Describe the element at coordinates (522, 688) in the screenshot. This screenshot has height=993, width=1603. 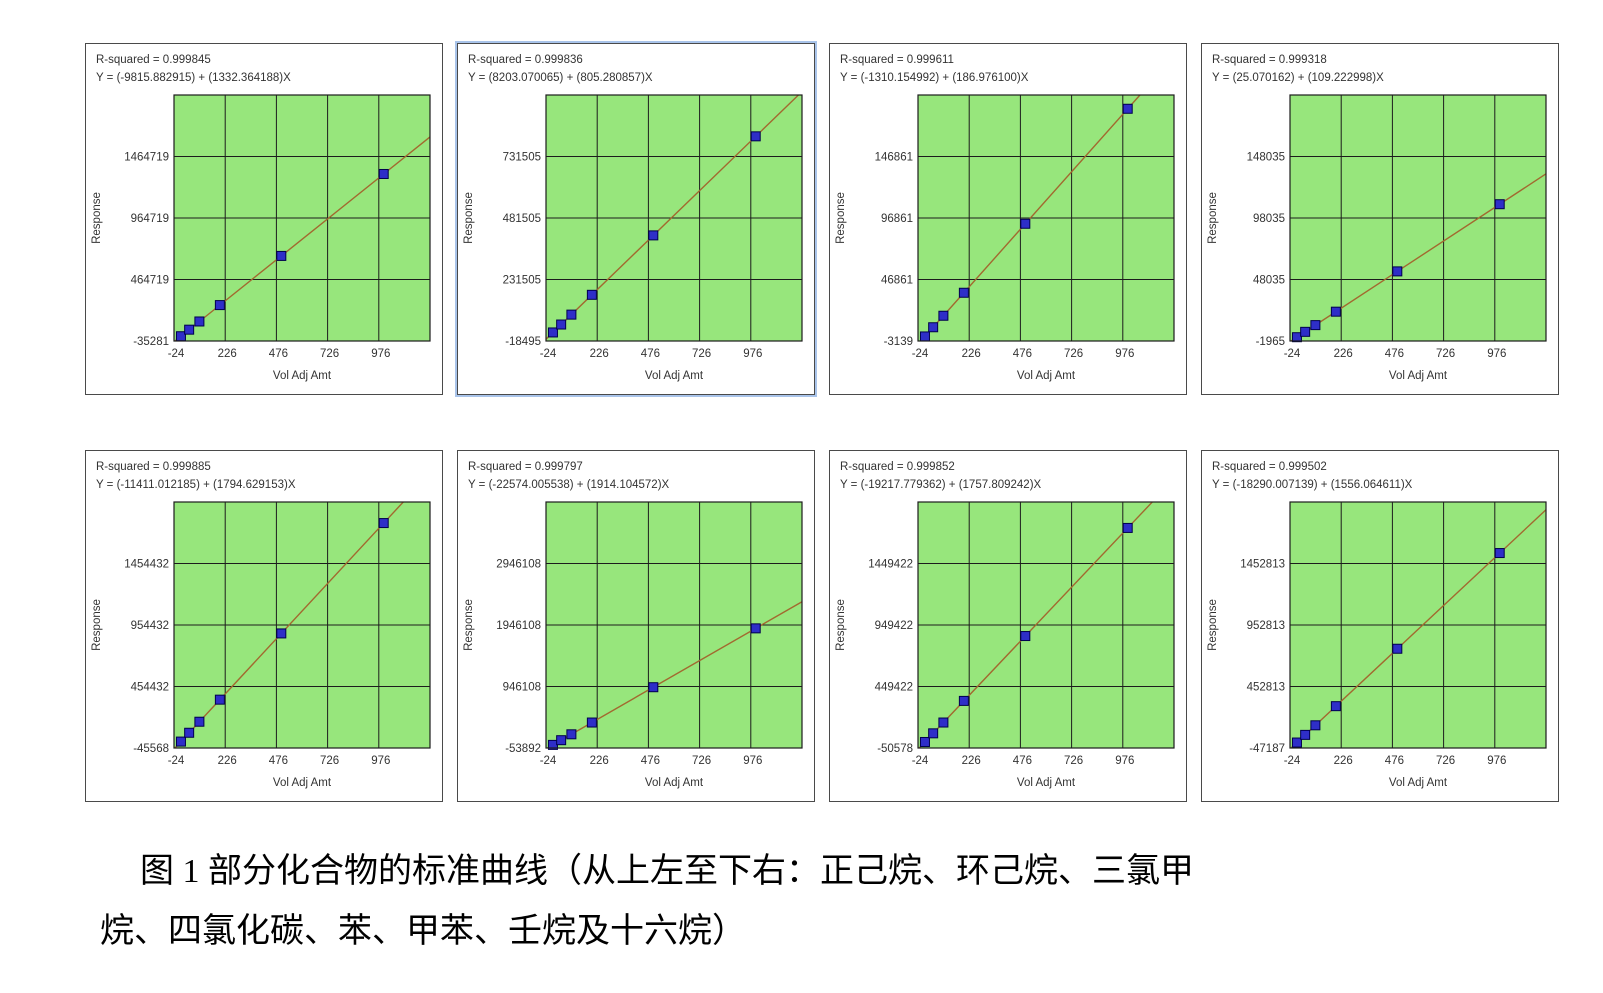
I see `y-tick-label: 946108` at that location.